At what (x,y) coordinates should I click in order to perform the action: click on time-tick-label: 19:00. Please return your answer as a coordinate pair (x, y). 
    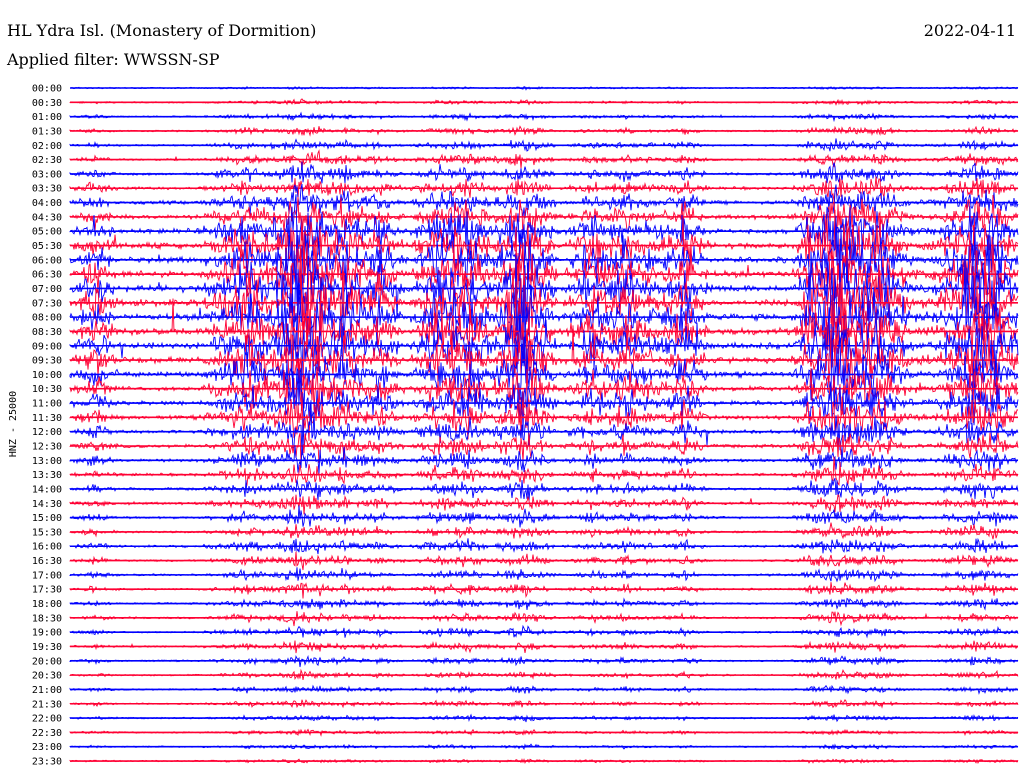
    Looking at the image, I should click on (47, 633).